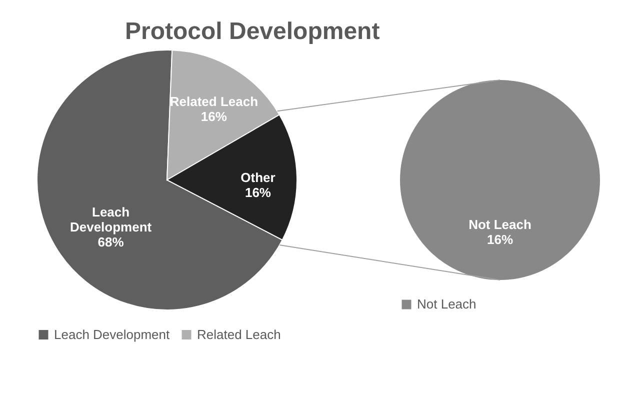  What do you see at coordinates (112, 334) in the screenshot?
I see `legend-label: Leach Development` at bounding box center [112, 334].